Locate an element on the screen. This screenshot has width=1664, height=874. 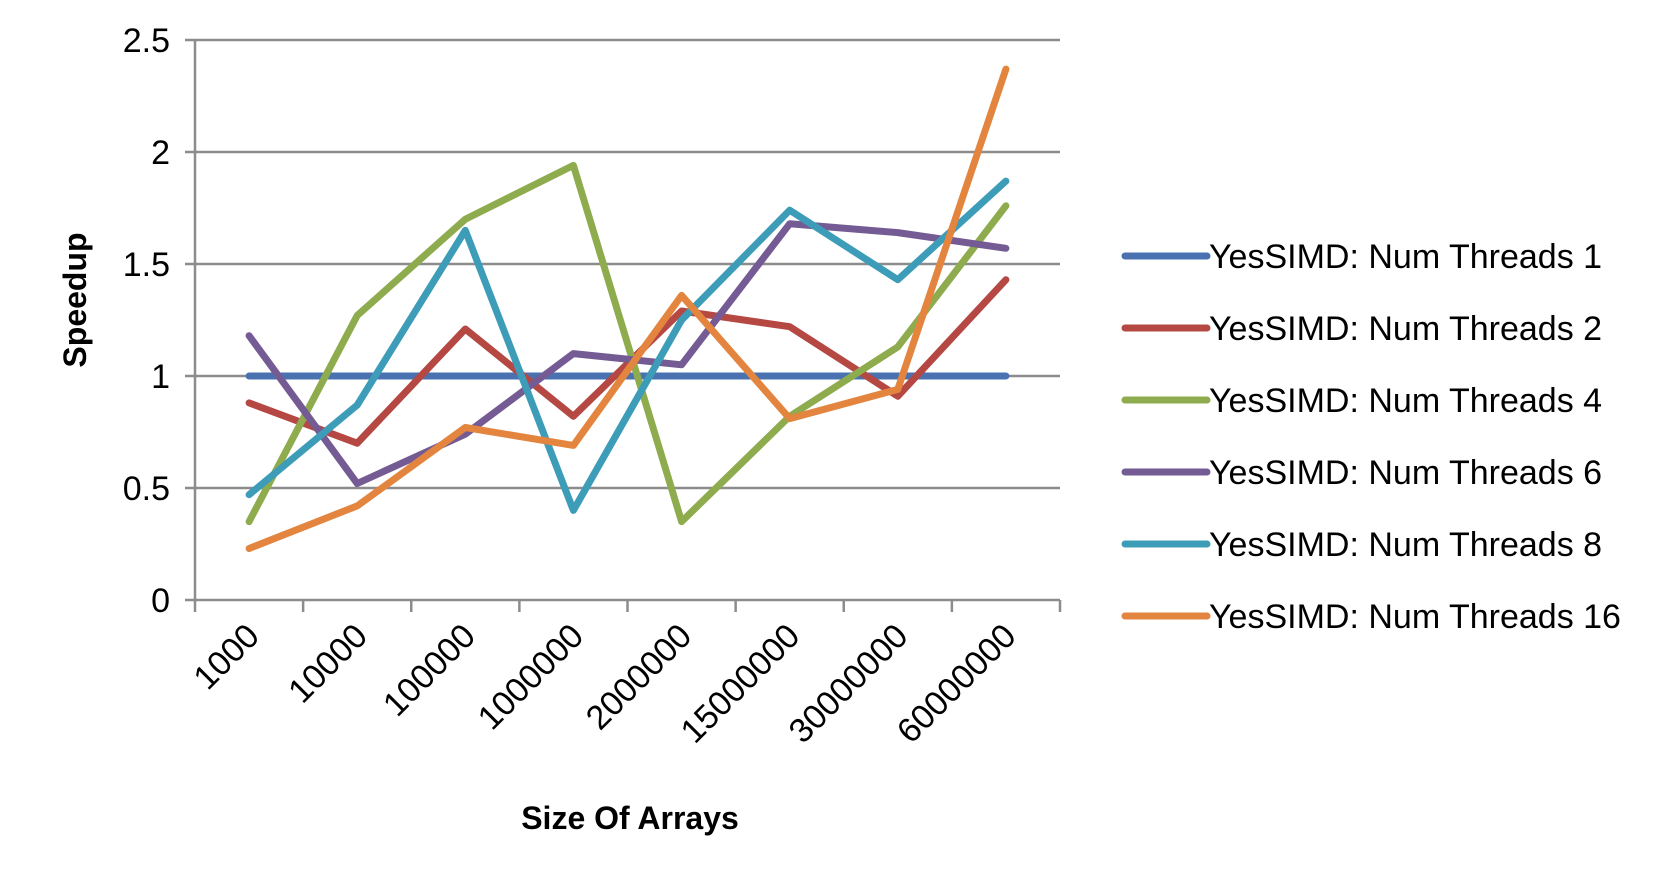
x-tick-label: 1000 is located at coordinates (226, 657).